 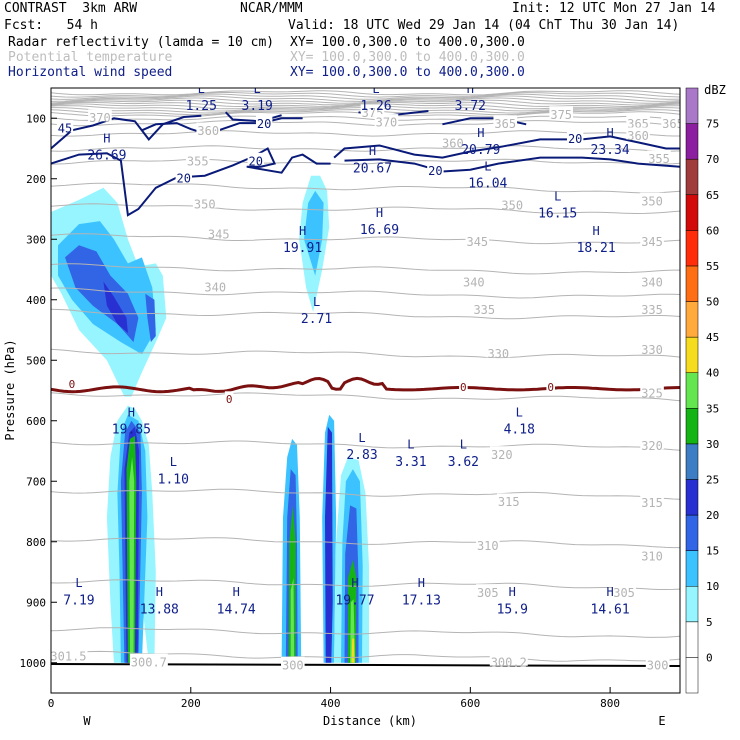 What do you see at coordinates (712, 195) in the screenshot?
I see `colorbar-label: 65` at bounding box center [712, 195].